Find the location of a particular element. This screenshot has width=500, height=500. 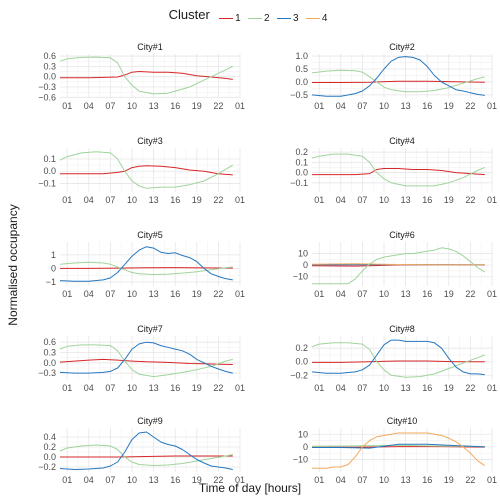

legend-label-2: 2 is located at coordinates (267, 18).